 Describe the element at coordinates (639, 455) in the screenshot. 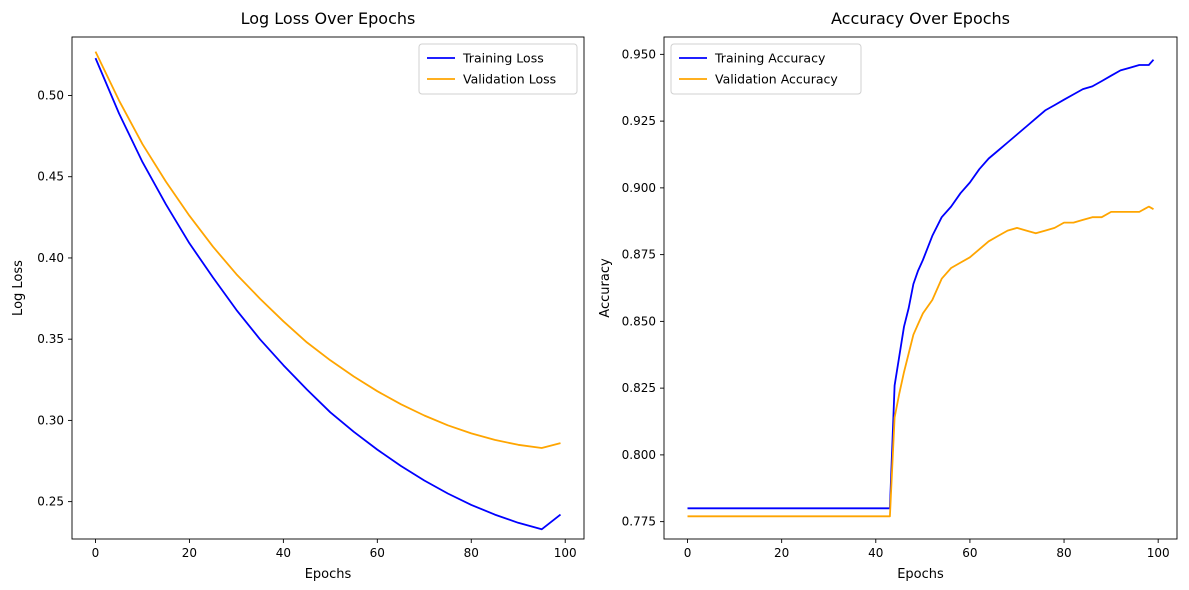

I see `y-tick-label: 0.800` at that location.